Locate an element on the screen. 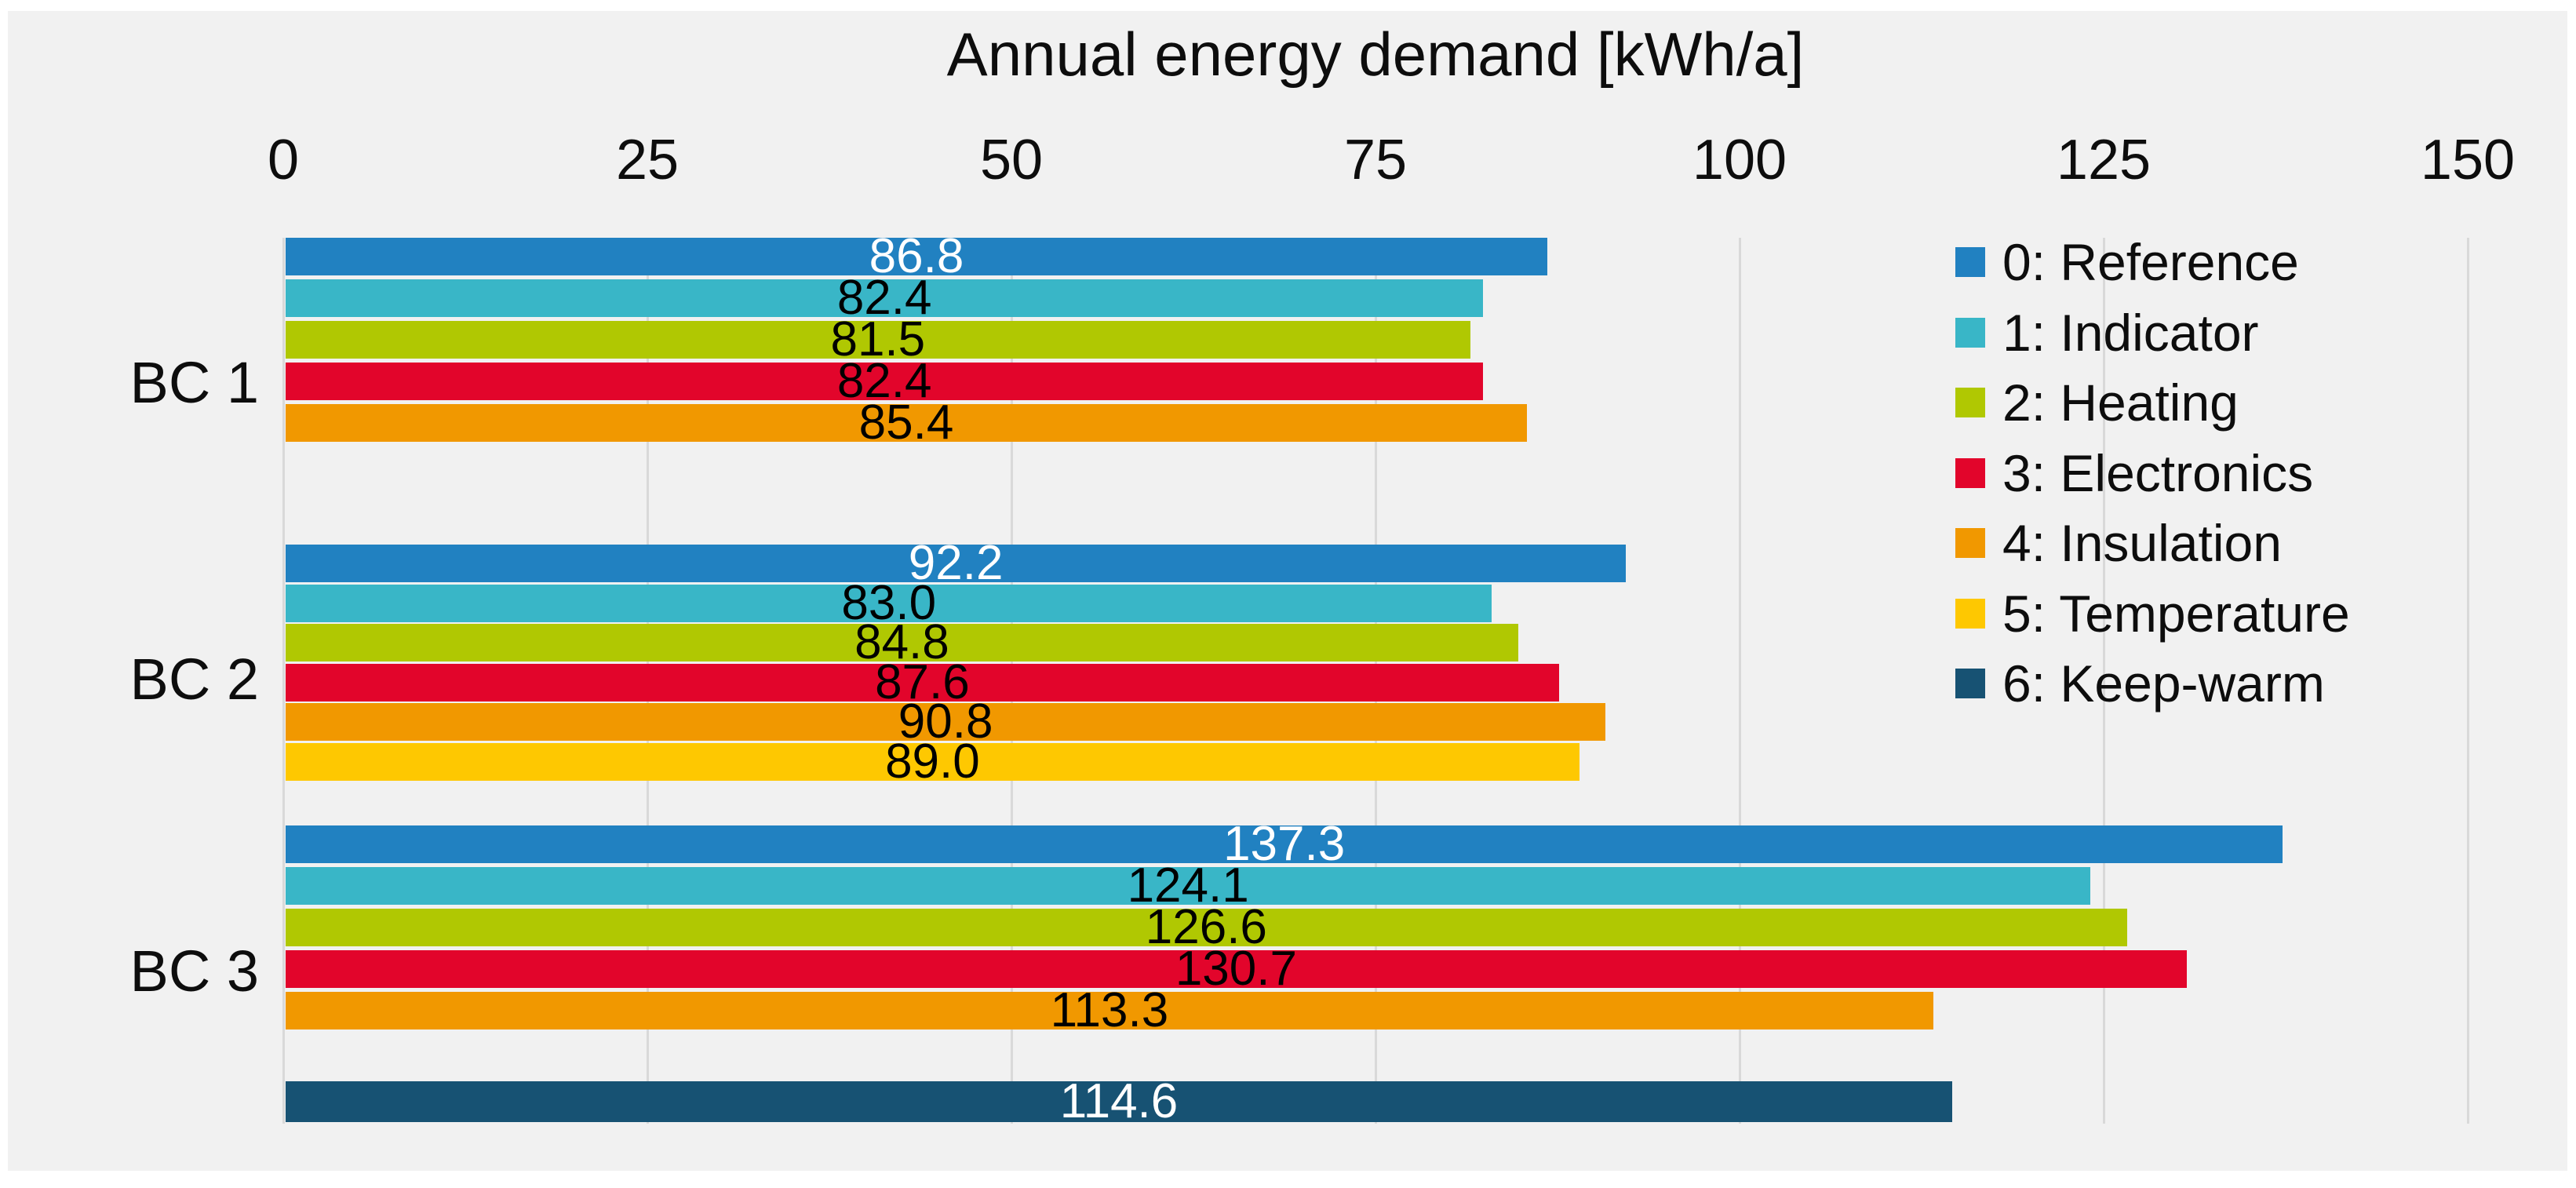 The height and width of the screenshot is (1188, 2576). x-tick-label: 125 is located at coordinates (2104, 160).